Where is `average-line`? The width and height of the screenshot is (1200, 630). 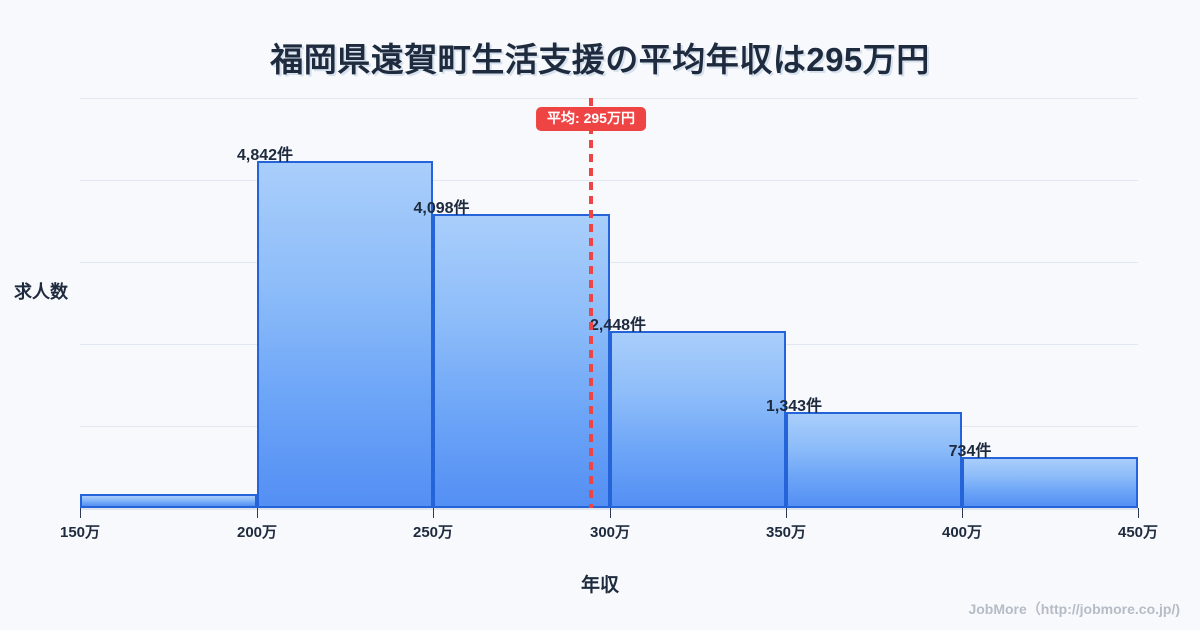 average-line is located at coordinates (591, 303).